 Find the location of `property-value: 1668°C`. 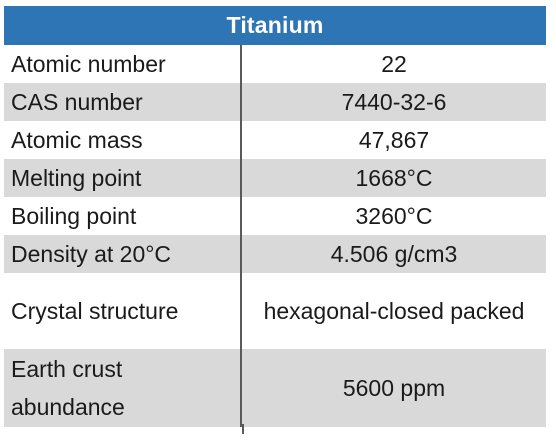

property-value: 1668°C is located at coordinates (394, 177).